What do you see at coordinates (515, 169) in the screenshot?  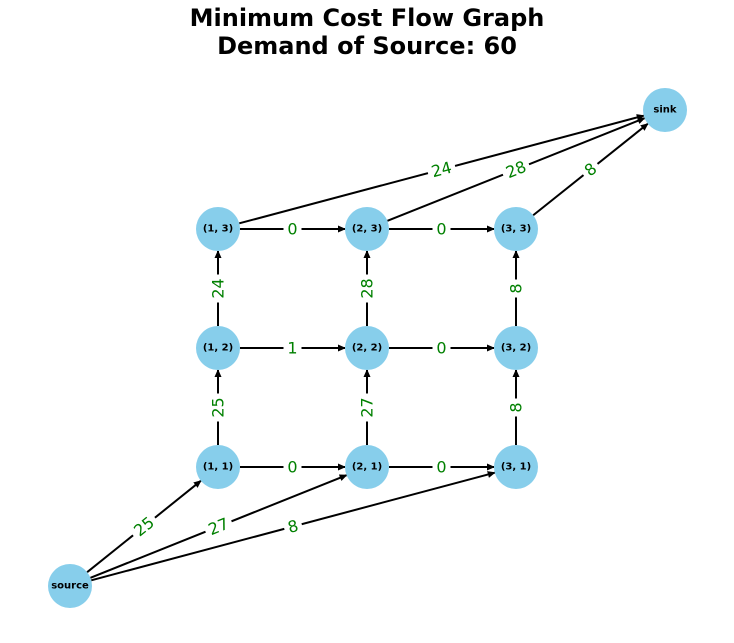 I see `edge-label-2-3-to-sink: 28` at bounding box center [515, 169].